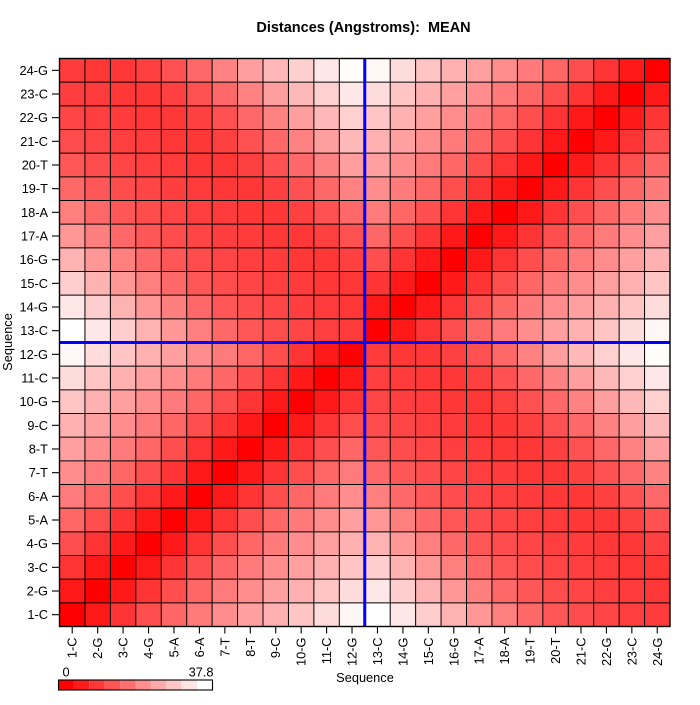 The width and height of the screenshot is (700, 705). I want to click on svg-text: 0, so click(66, 672).